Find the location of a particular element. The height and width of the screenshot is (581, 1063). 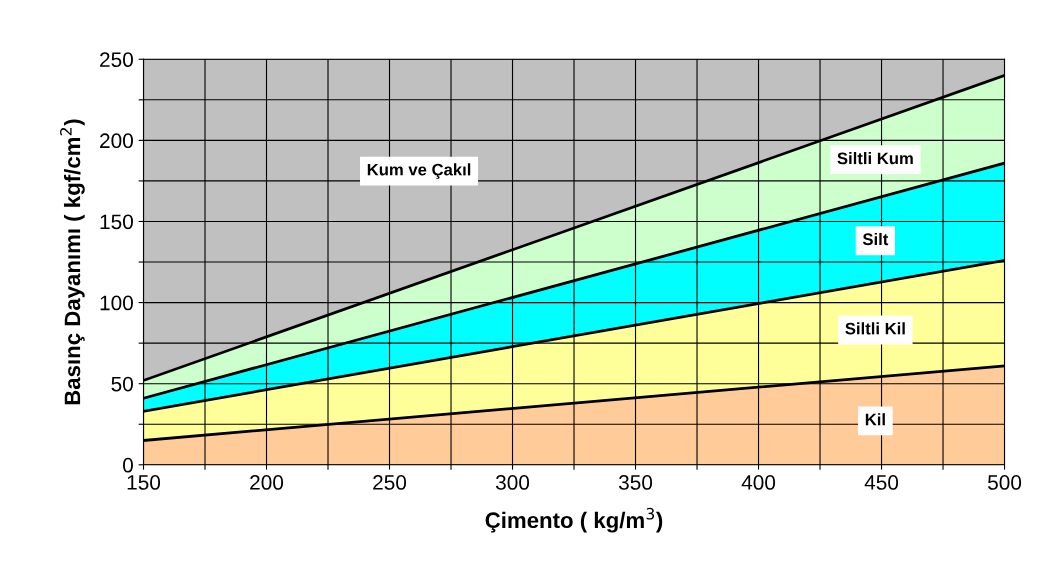

y-tick-label: 0 is located at coordinates (128, 465).